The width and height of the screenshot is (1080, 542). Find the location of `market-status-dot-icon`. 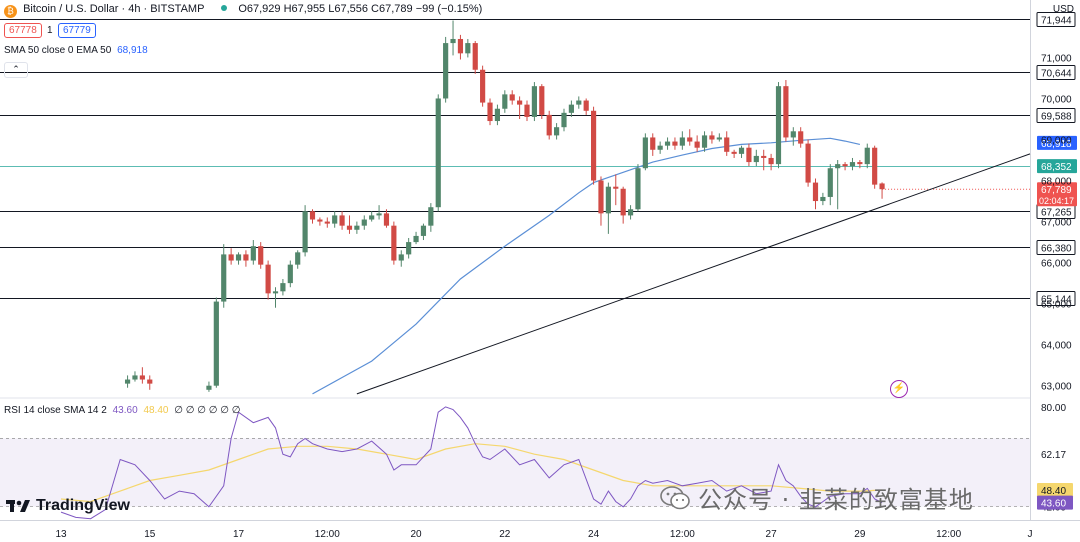

market-status-dot-icon is located at coordinates (224, 8).